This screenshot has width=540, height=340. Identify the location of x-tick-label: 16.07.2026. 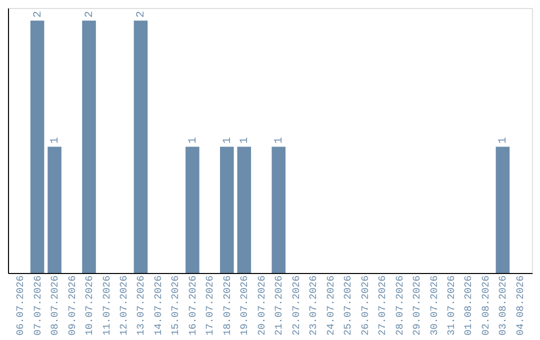
(194, 306).